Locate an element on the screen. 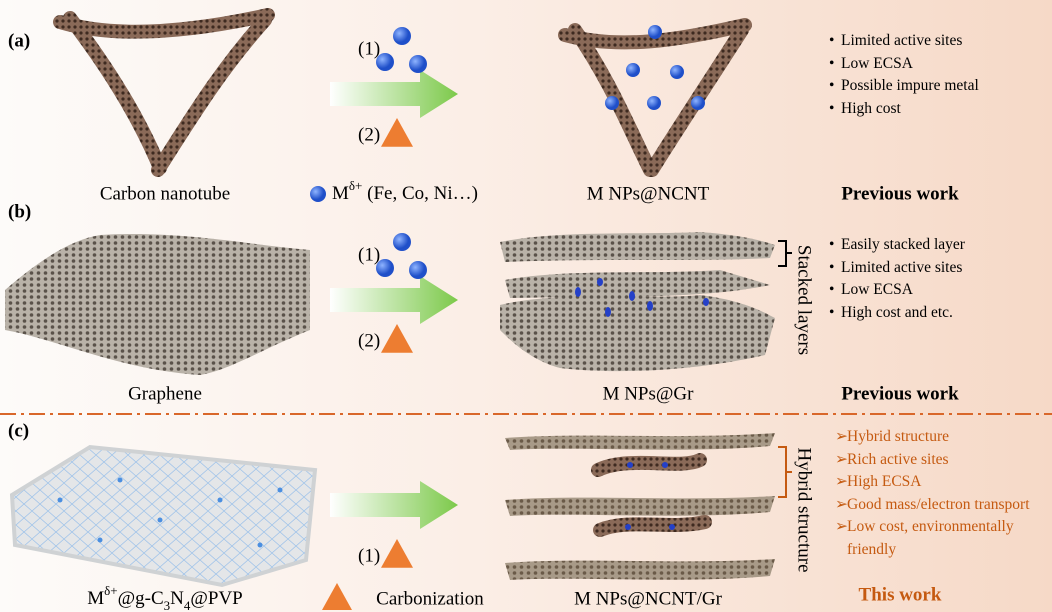 Image resolution: width=1052 pixels, height=612 pixels. text-run: @g-C is located at coordinates (141, 598).